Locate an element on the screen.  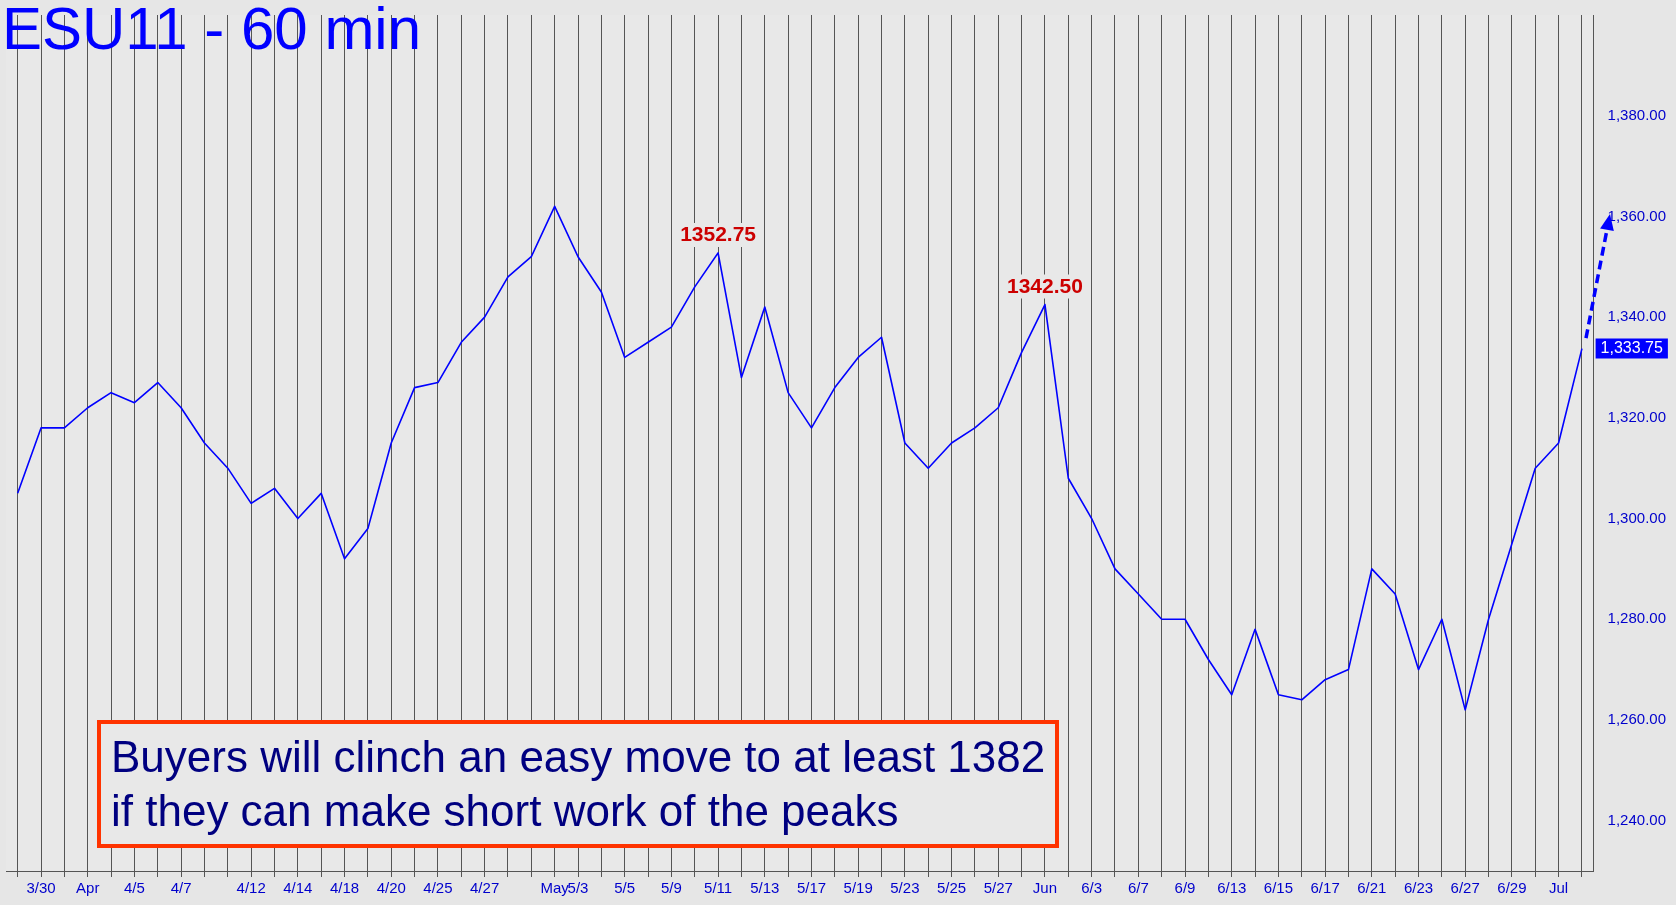
x-tick-label: Apr is located at coordinates (88, 888).